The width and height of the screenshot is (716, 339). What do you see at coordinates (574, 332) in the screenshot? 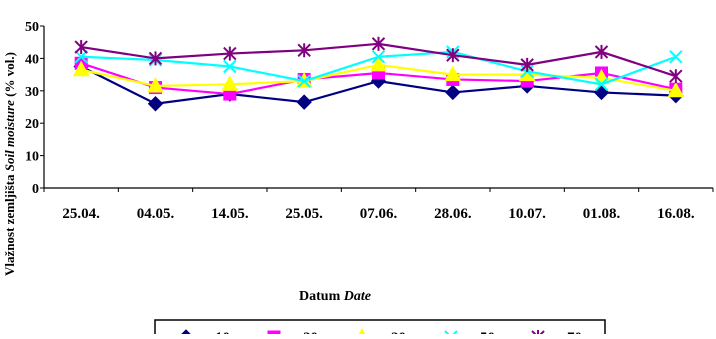
I see `legend-label: 70` at bounding box center [574, 332].